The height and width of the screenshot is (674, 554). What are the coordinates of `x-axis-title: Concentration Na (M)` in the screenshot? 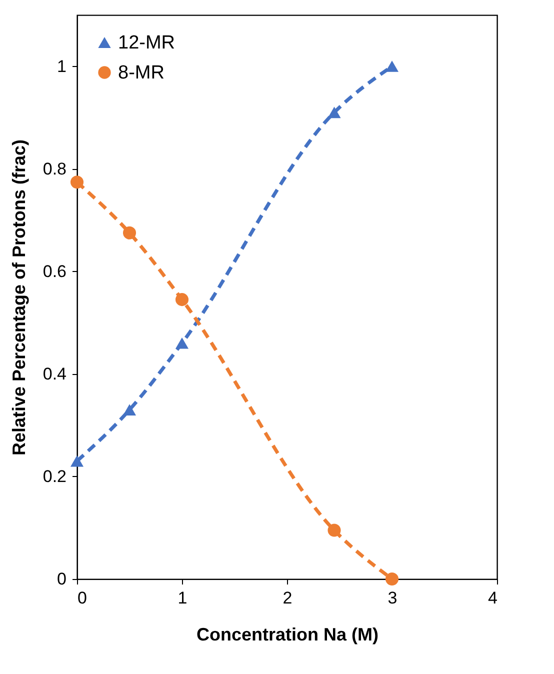 It's located at (287, 634).